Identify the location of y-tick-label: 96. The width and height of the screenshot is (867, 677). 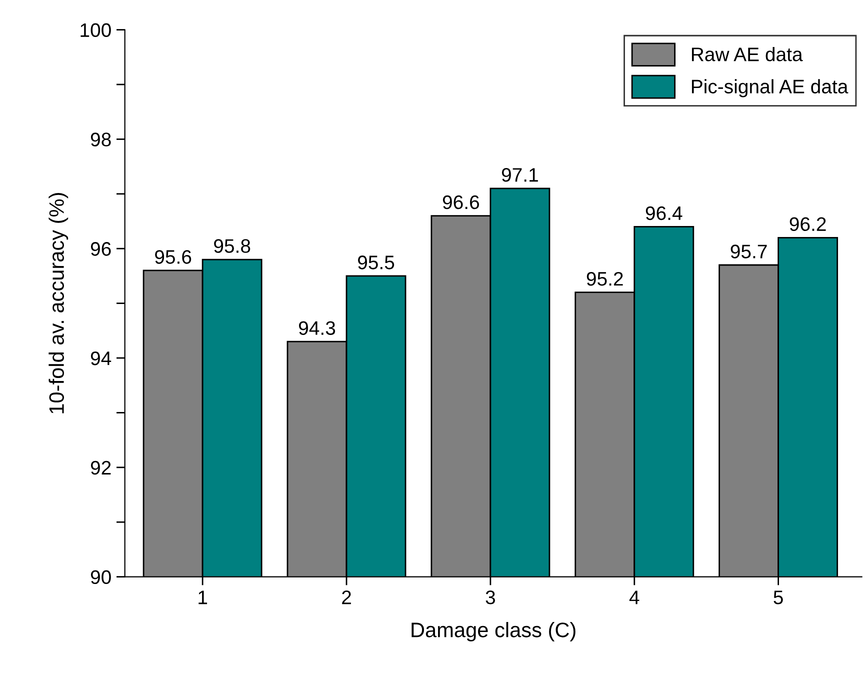
(100, 249).